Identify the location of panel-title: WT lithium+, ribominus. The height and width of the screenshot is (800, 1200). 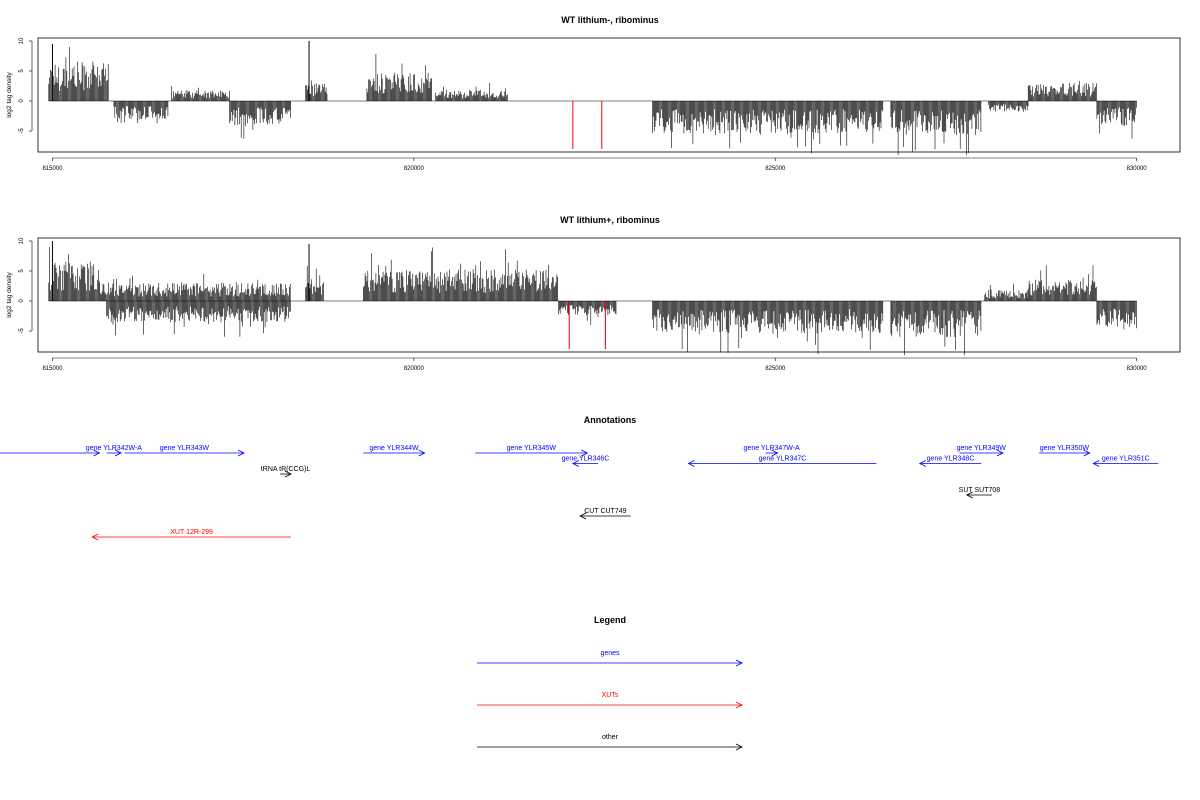
(610, 220).